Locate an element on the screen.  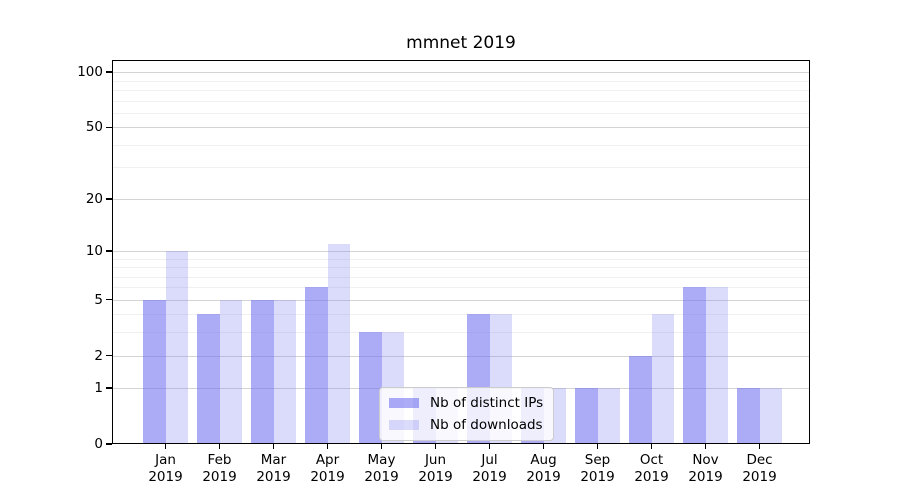
legend-label-distinct-ips: Nb of distinct IPs is located at coordinates (487, 403).